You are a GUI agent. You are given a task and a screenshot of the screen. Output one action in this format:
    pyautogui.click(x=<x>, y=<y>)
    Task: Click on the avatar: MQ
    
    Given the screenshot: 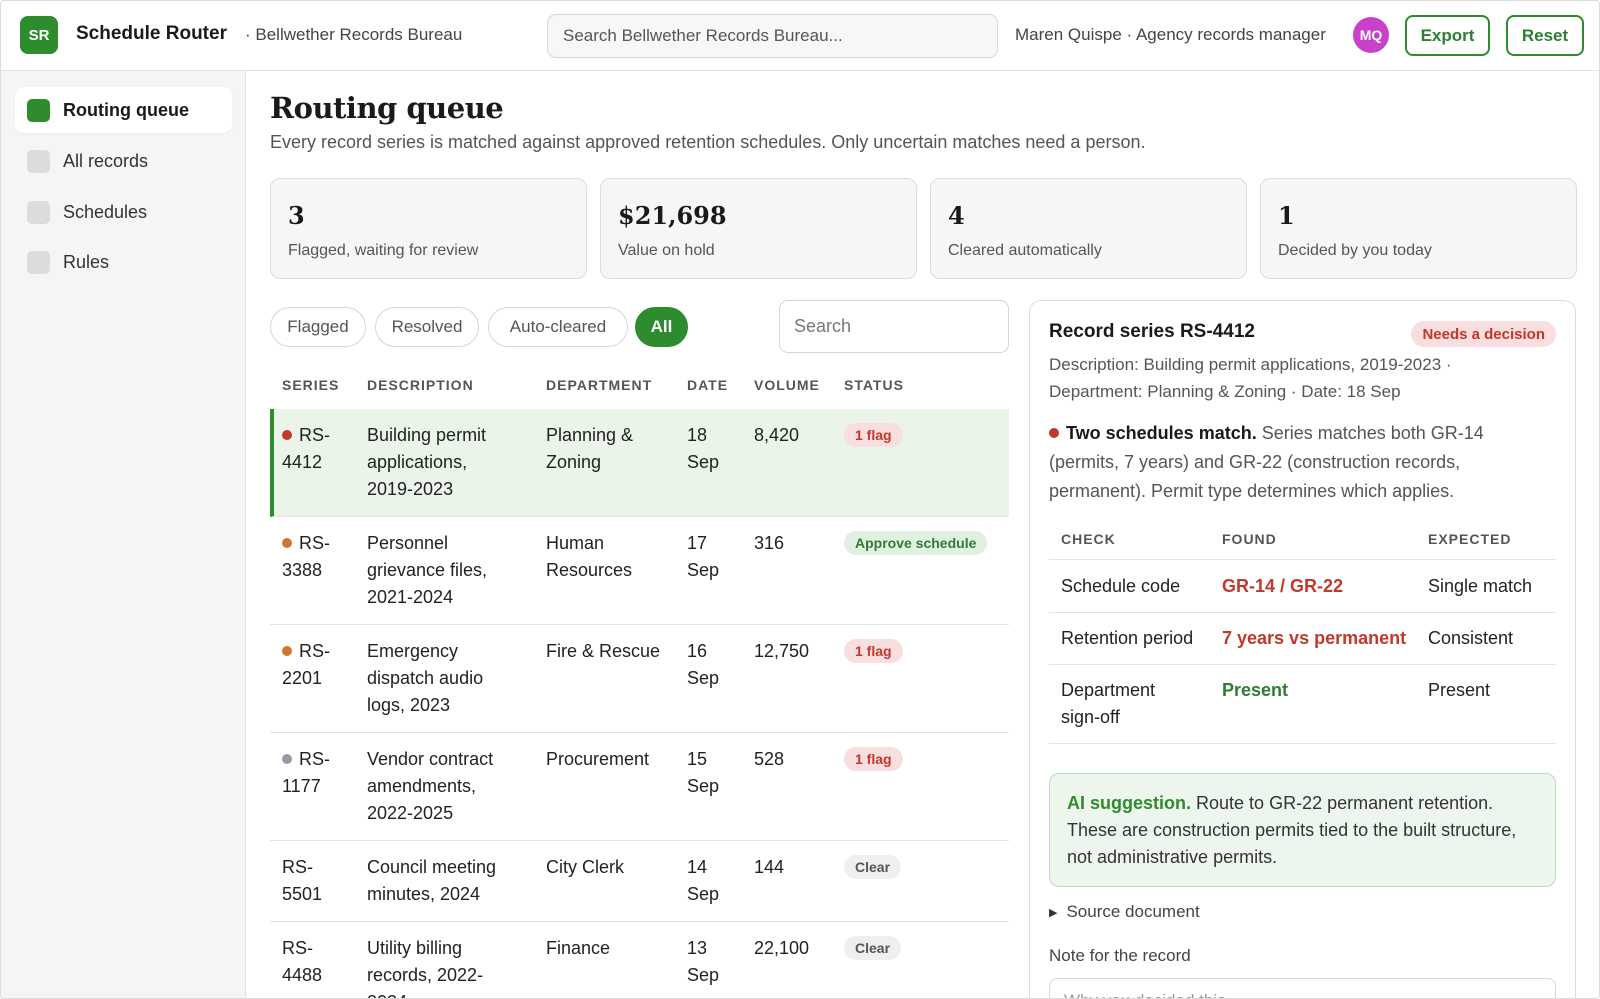 What is the action you would take?
    pyautogui.click(x=1371, y=35)
    